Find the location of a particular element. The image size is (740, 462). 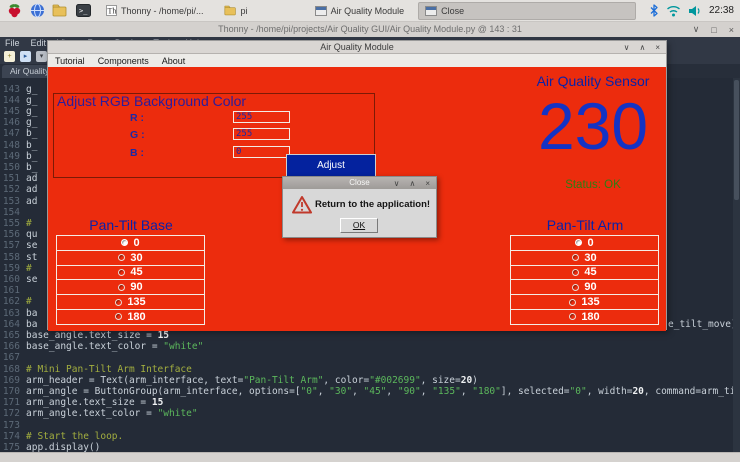

line-number: 151 is located at coordinates (11, 179).